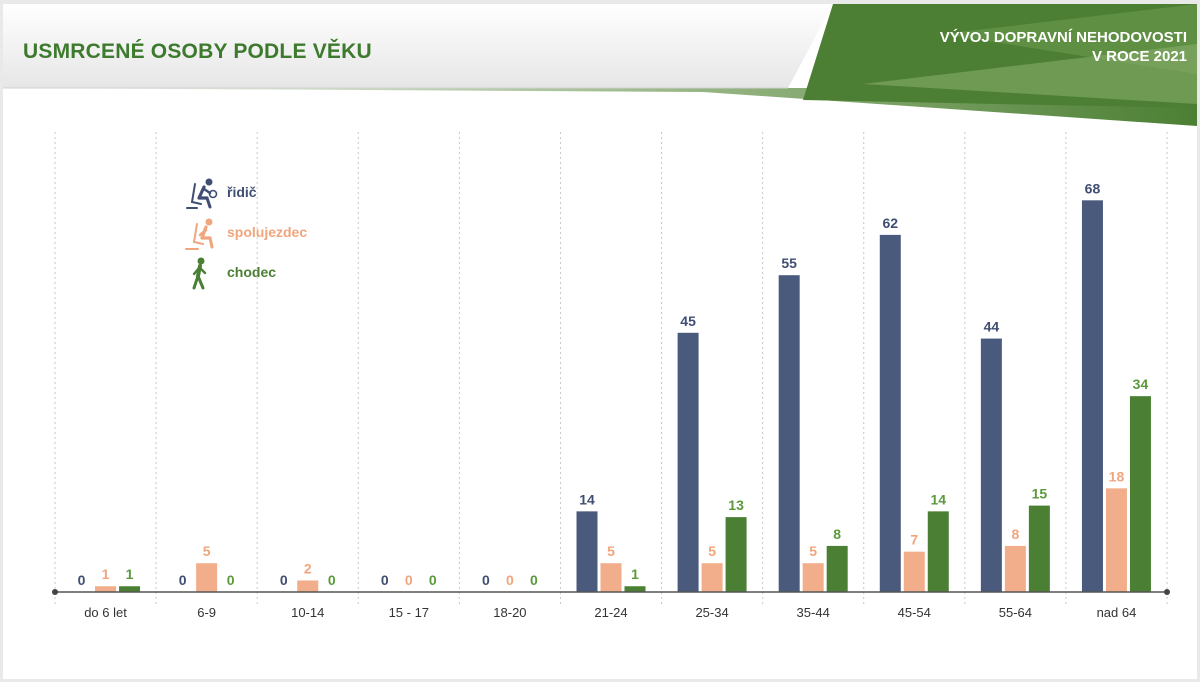 Image resolution: width=1200 pixels, height=682 pixels. What do you see at coordinates (1015, 612) in the screenshot?
I see `category-label: 55-64` at bounding box center [1015, 612].